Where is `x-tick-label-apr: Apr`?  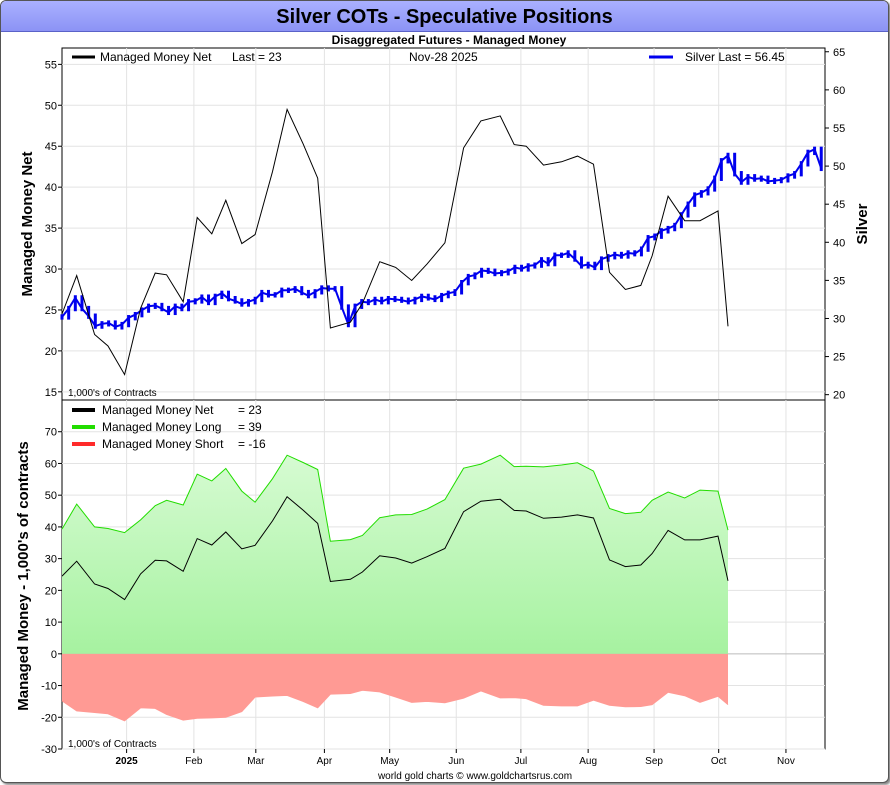
x-tick-label-apr: Apr is located at coordinates (325, 761).